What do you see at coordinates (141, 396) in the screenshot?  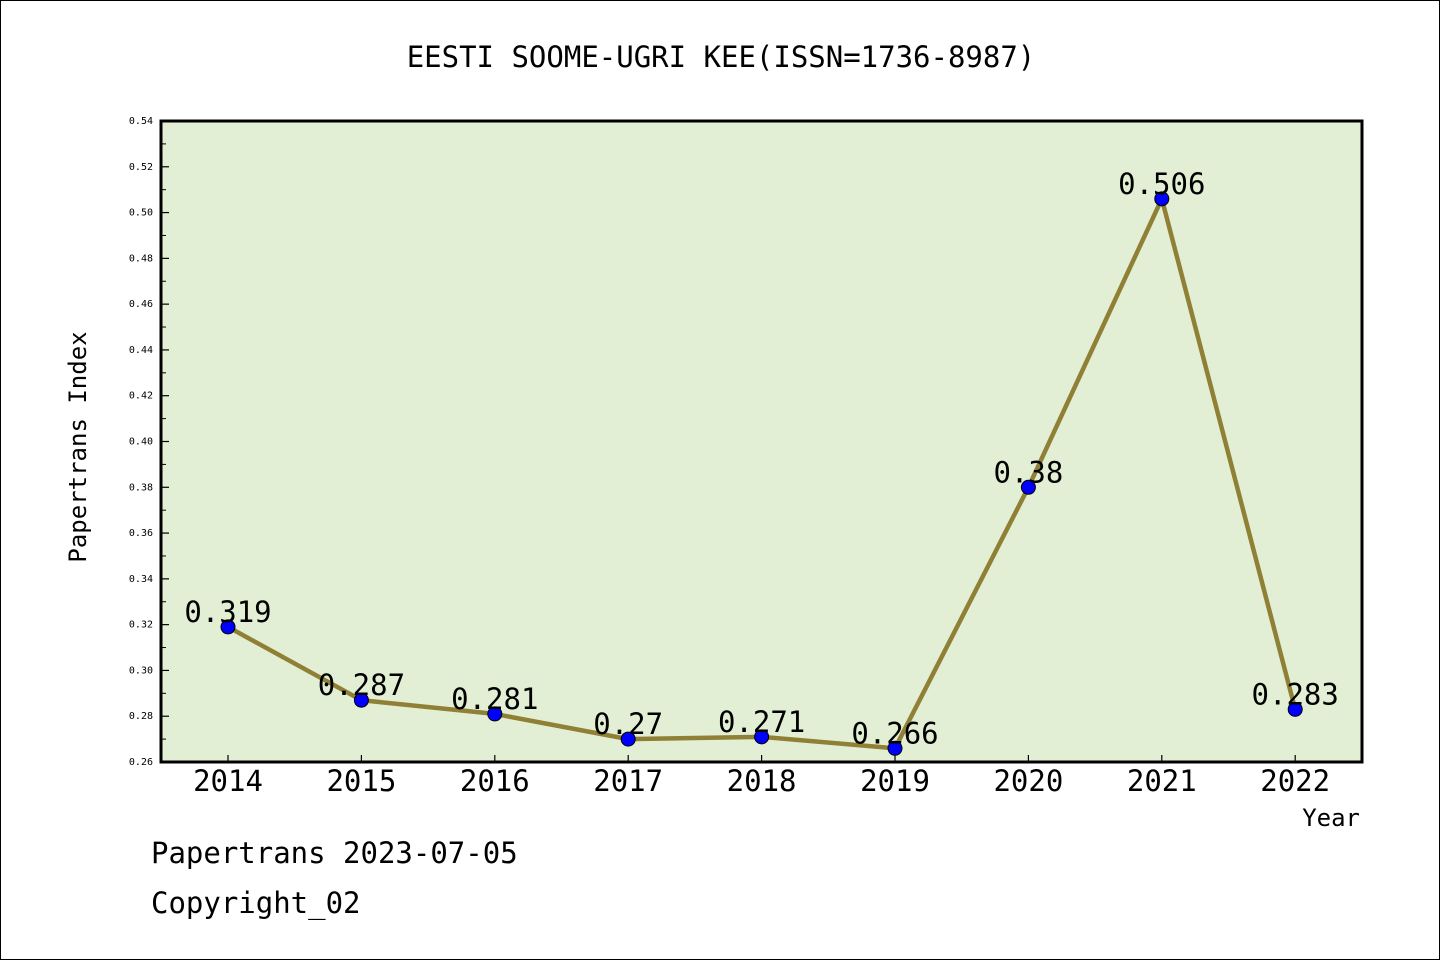 I see `y-tick-label: 0.42` at bounding box center [141, 396].